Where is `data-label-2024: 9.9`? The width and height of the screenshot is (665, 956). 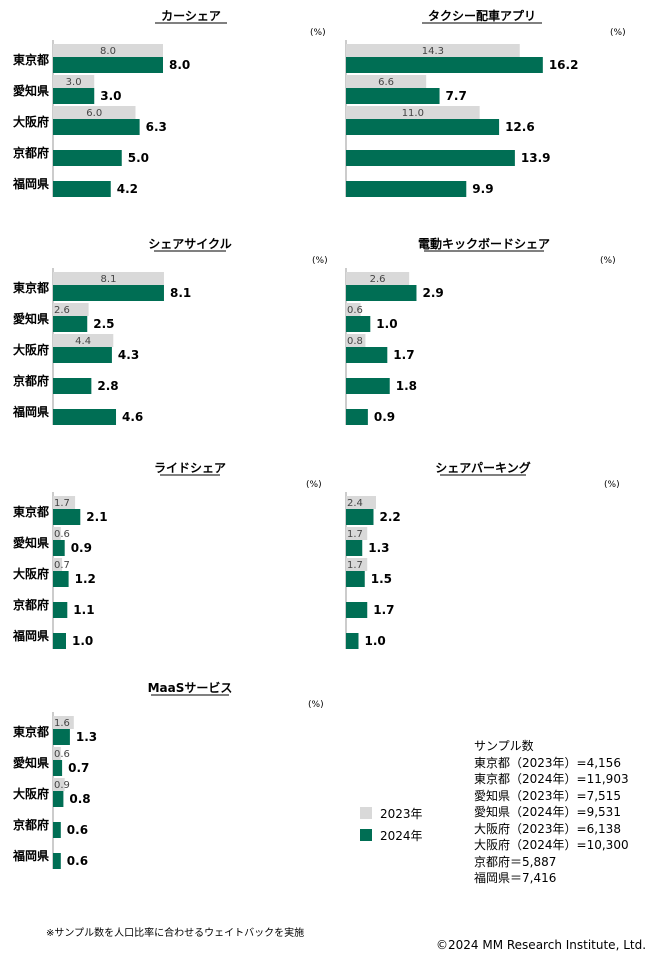 data-label-2024: 9.9 is located at coordinates (482, 189).